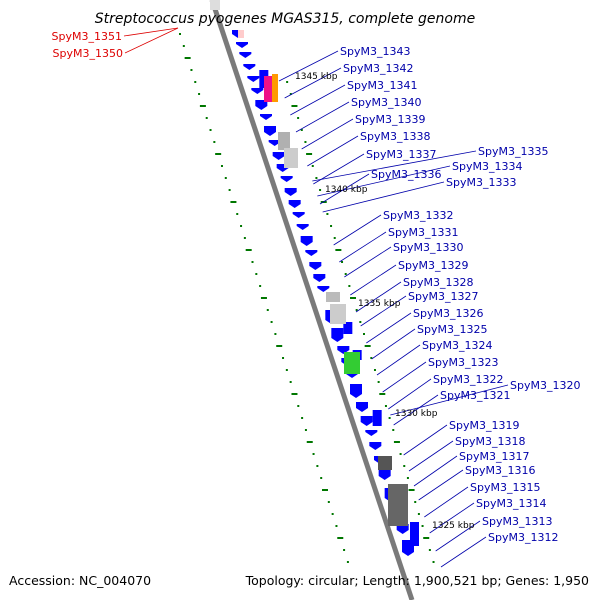  I want to click on gene-label: SpyM3_1342, so click(378, 68).